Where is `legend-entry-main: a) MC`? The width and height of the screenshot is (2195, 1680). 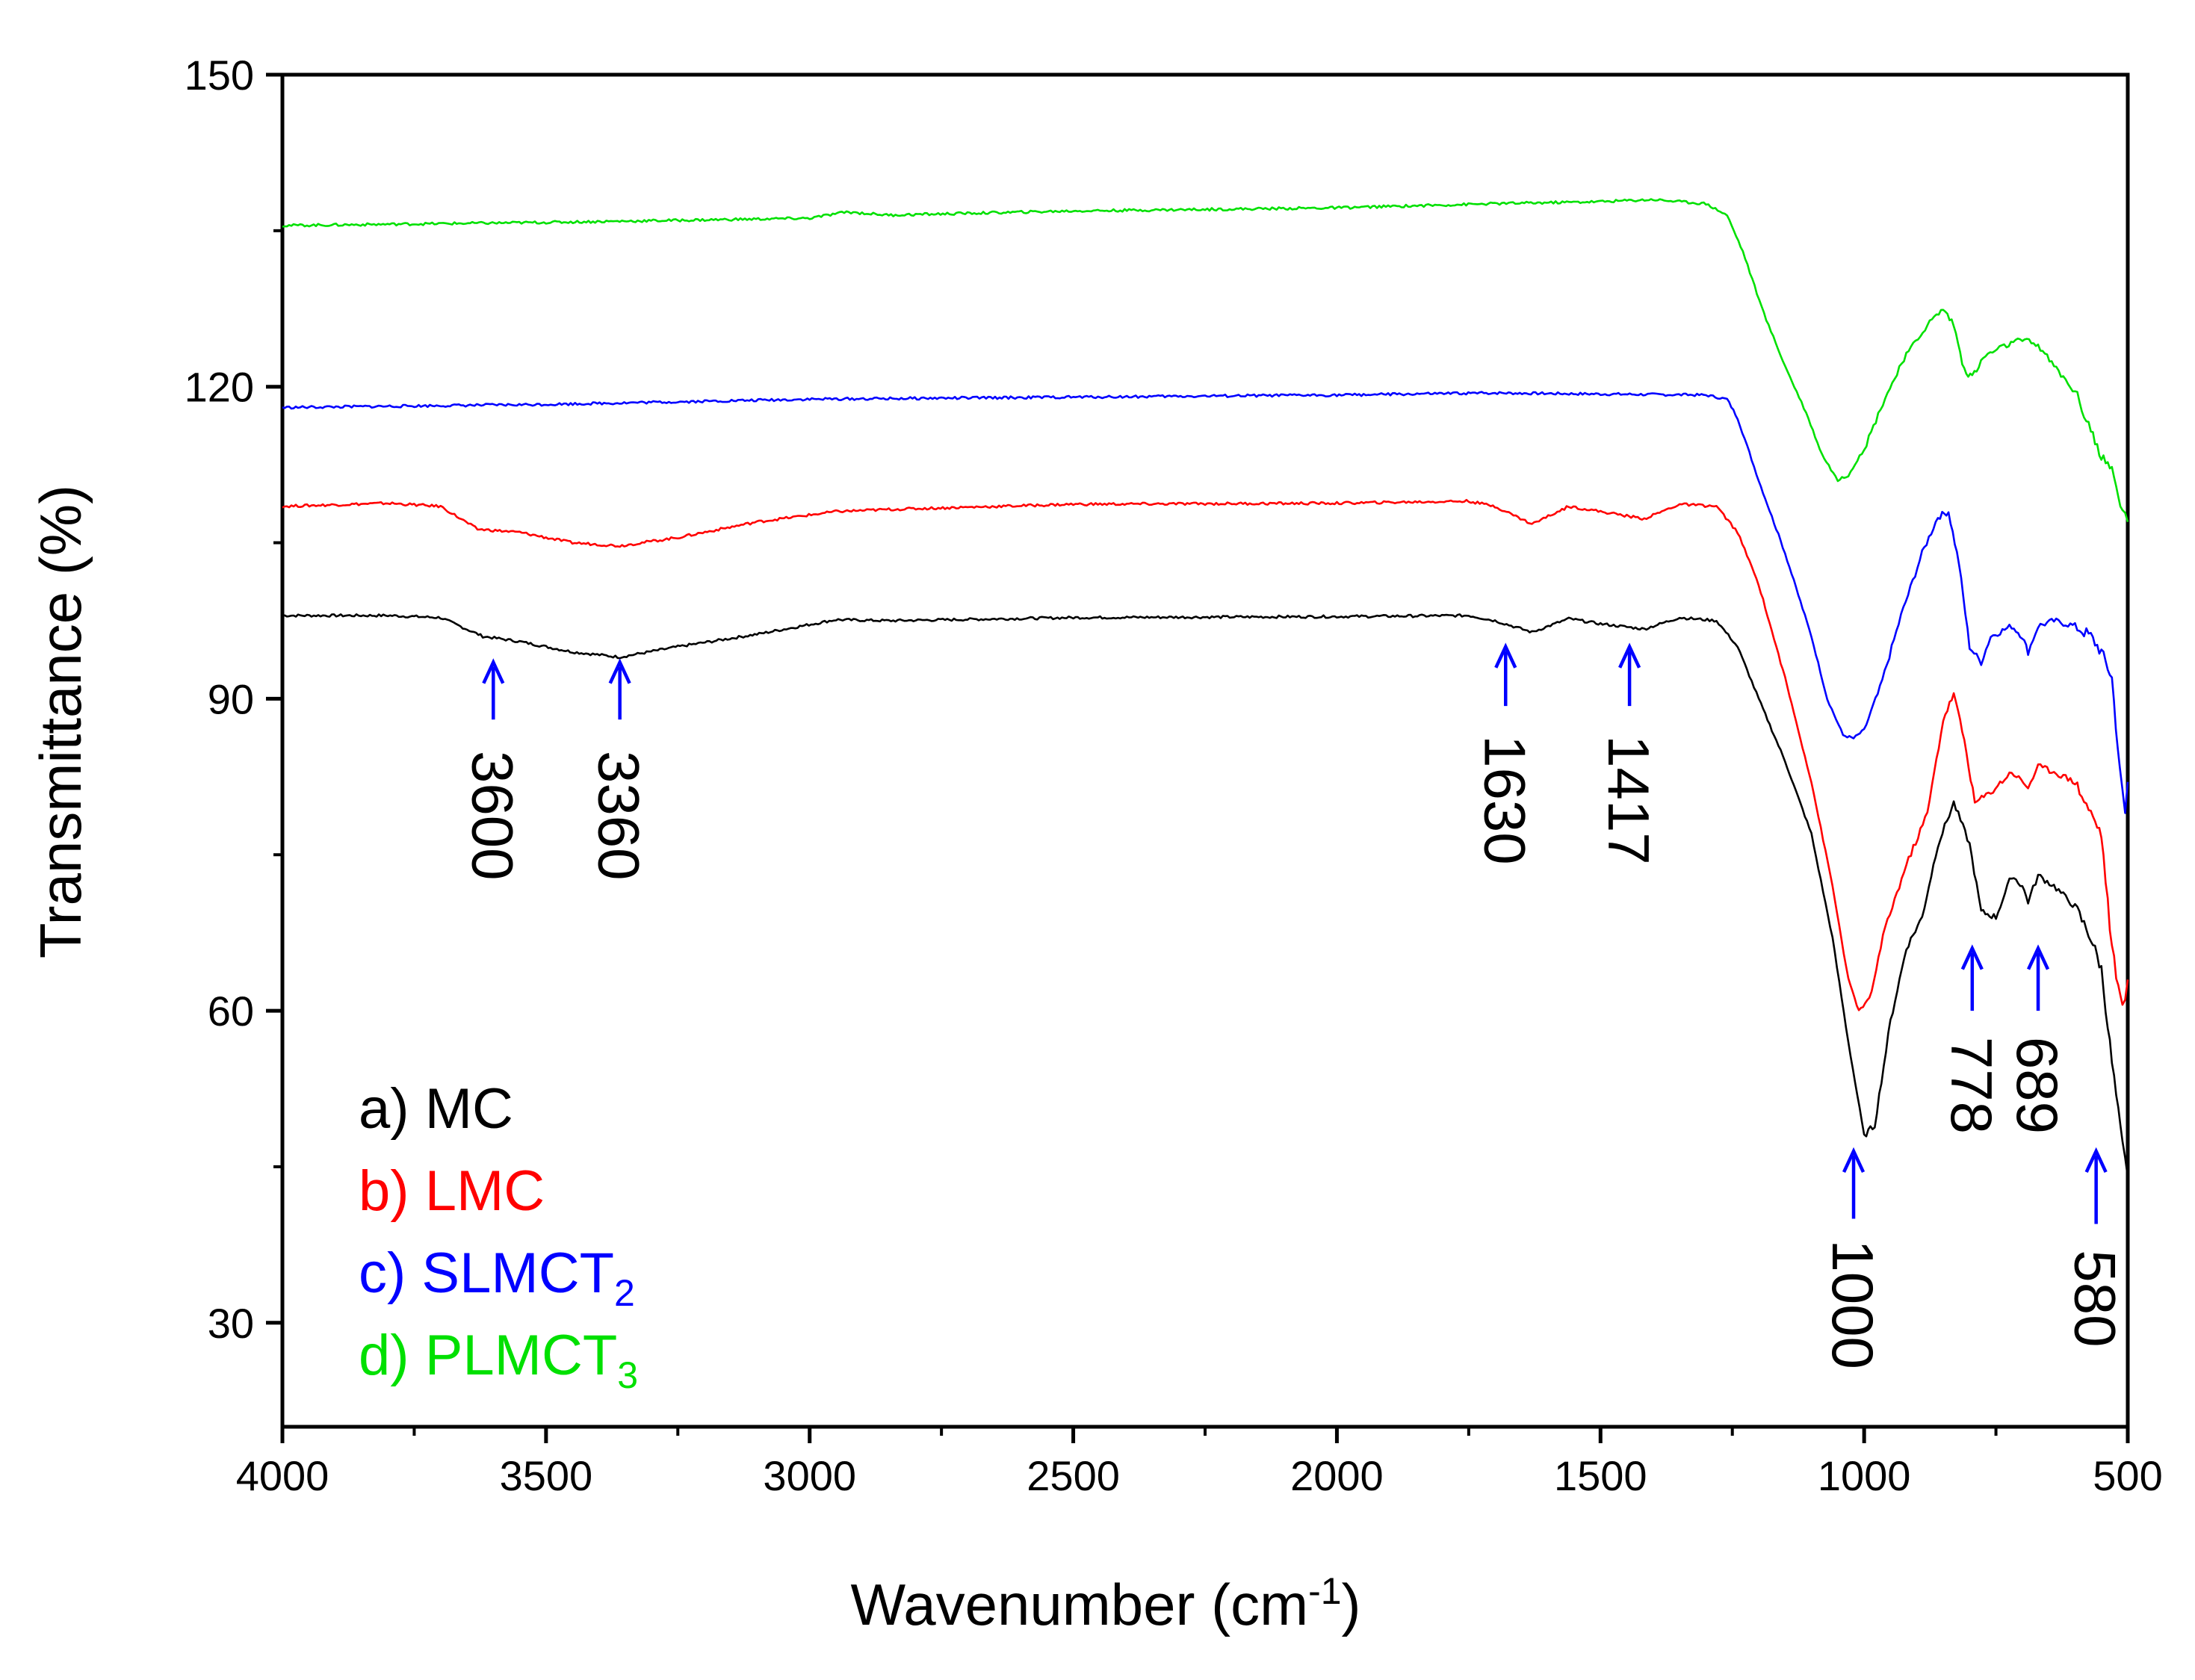 legend-entry-main: a) MC is located at coordinates (436, 1109).